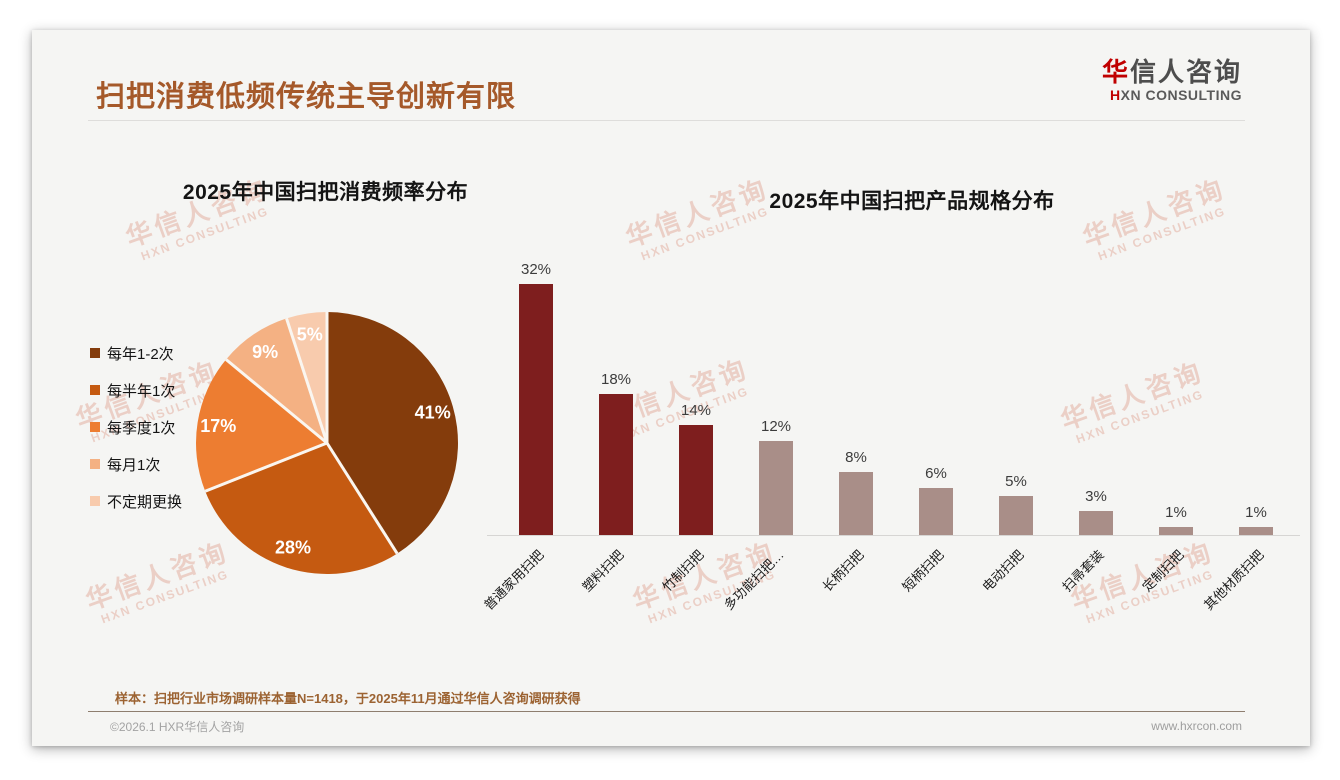  What do you see at coordinates (893, 535) in the screenshot?
I see `x-axis-line` at bounding box center [893, 535].